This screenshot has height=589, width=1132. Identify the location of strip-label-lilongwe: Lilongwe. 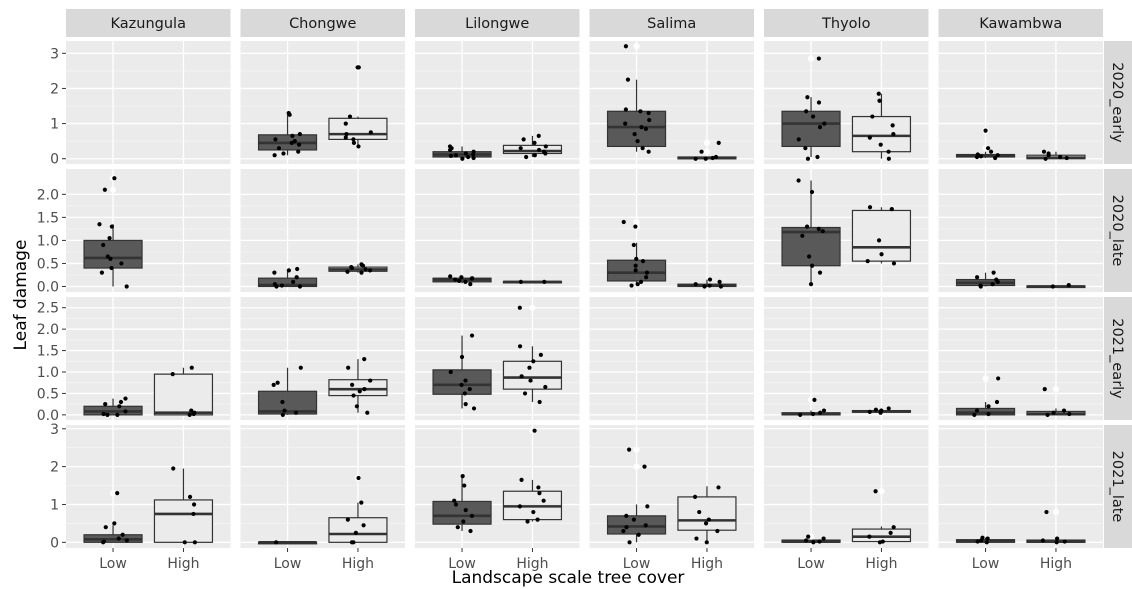
(497, 24).